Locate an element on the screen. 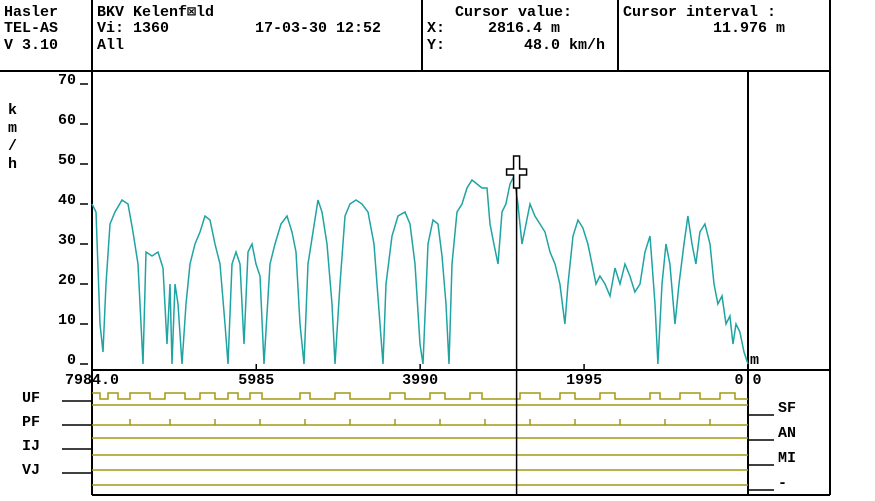 The image size is (875, 501). date: 17-03-30 12:52 is located at coordinates (318, 28).